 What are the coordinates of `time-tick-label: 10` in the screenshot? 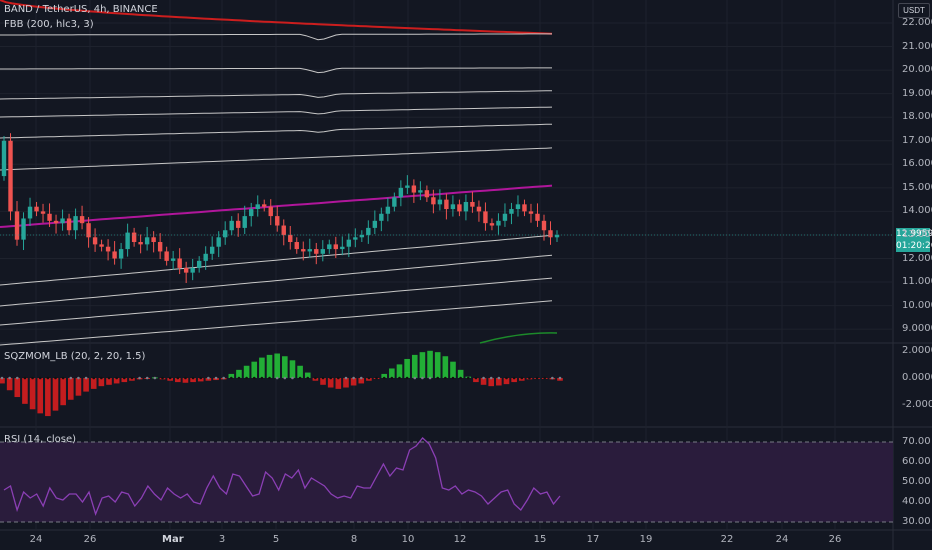 It's located at (408, 539).